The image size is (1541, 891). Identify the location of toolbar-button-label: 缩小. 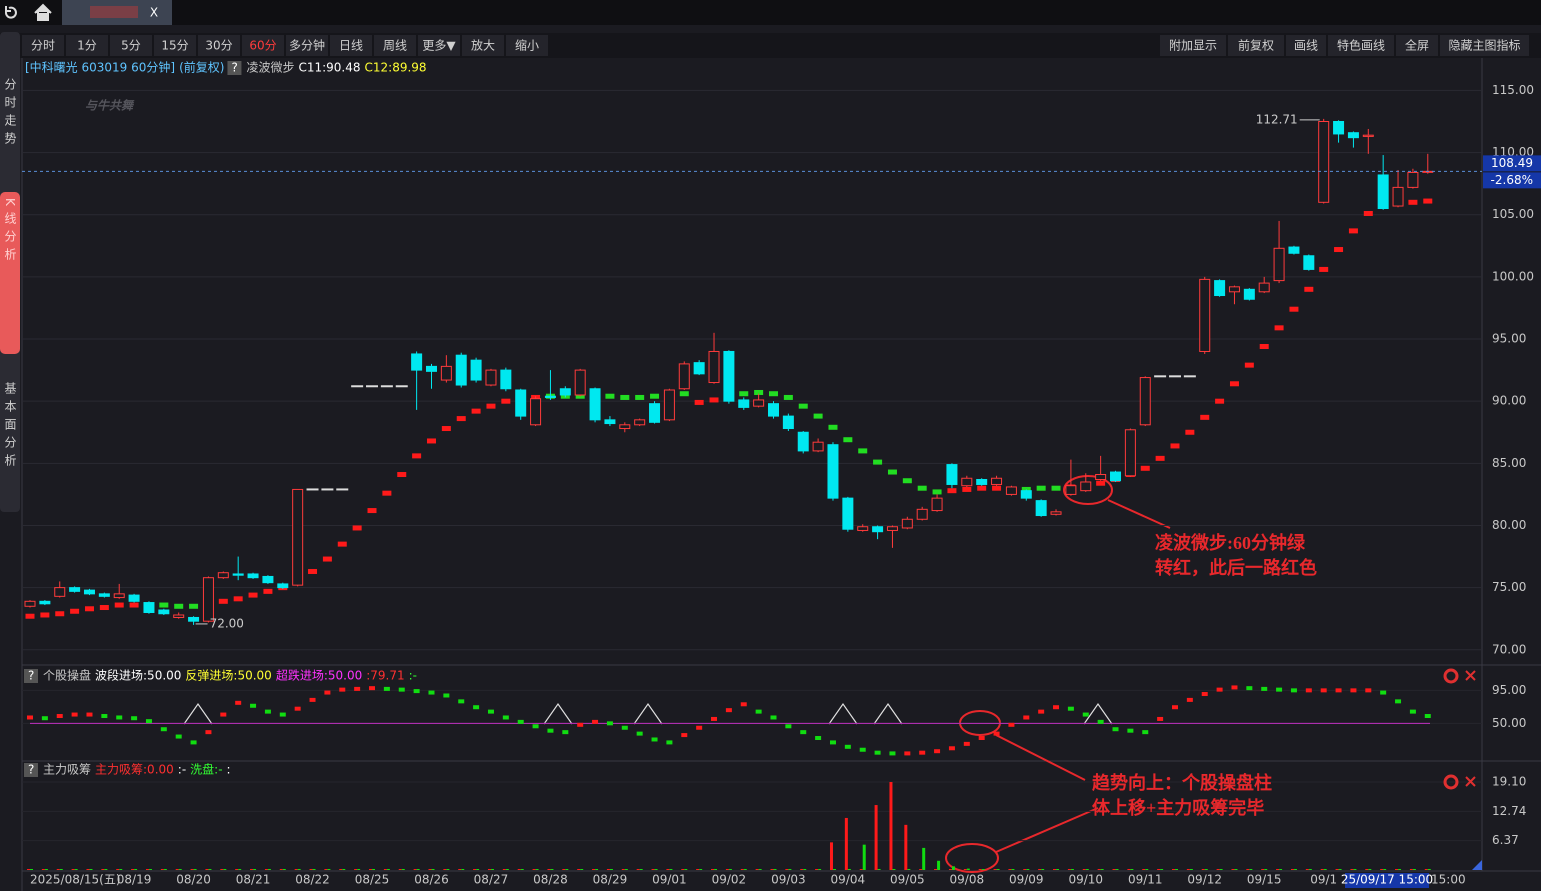
(527, 45).